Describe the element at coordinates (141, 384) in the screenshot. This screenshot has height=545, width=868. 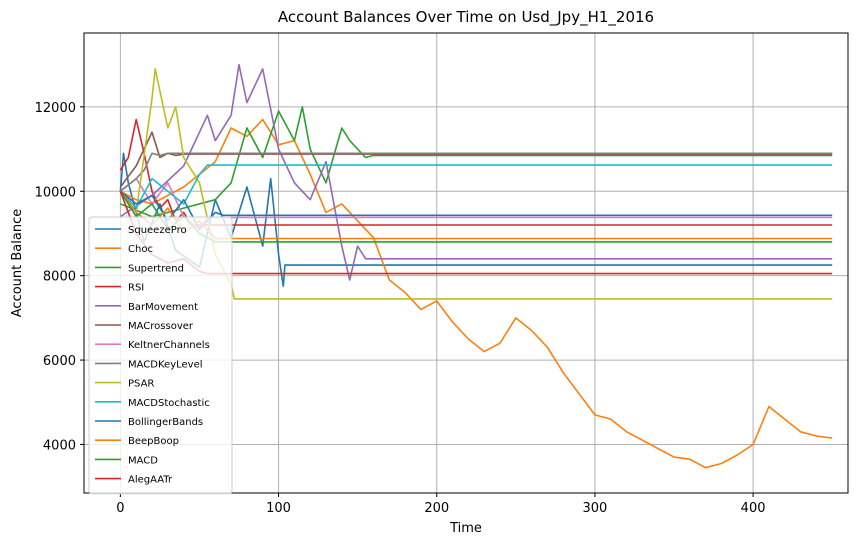
I see `legend-label: PSAR` at that location.